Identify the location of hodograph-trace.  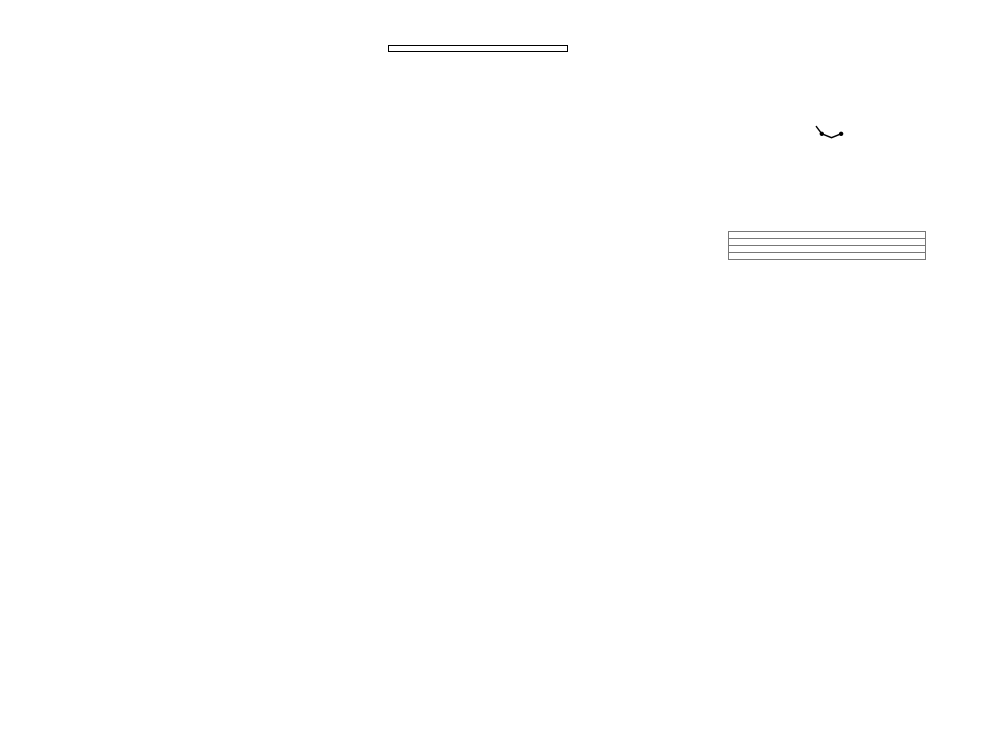
(828, 132).